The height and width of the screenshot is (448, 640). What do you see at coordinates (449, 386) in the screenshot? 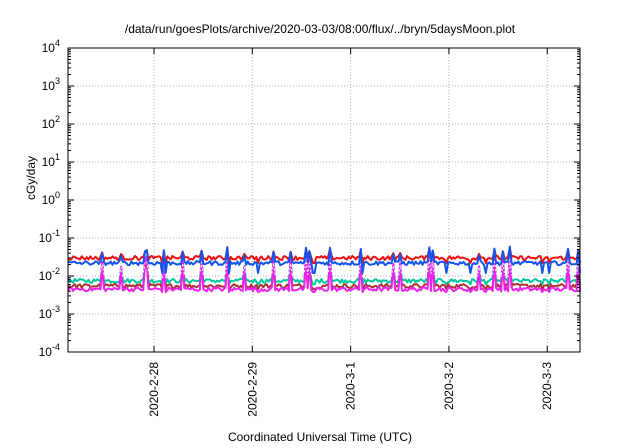
I see `x-tick-label: 2020-3-2` at bounding box center [449, 386].